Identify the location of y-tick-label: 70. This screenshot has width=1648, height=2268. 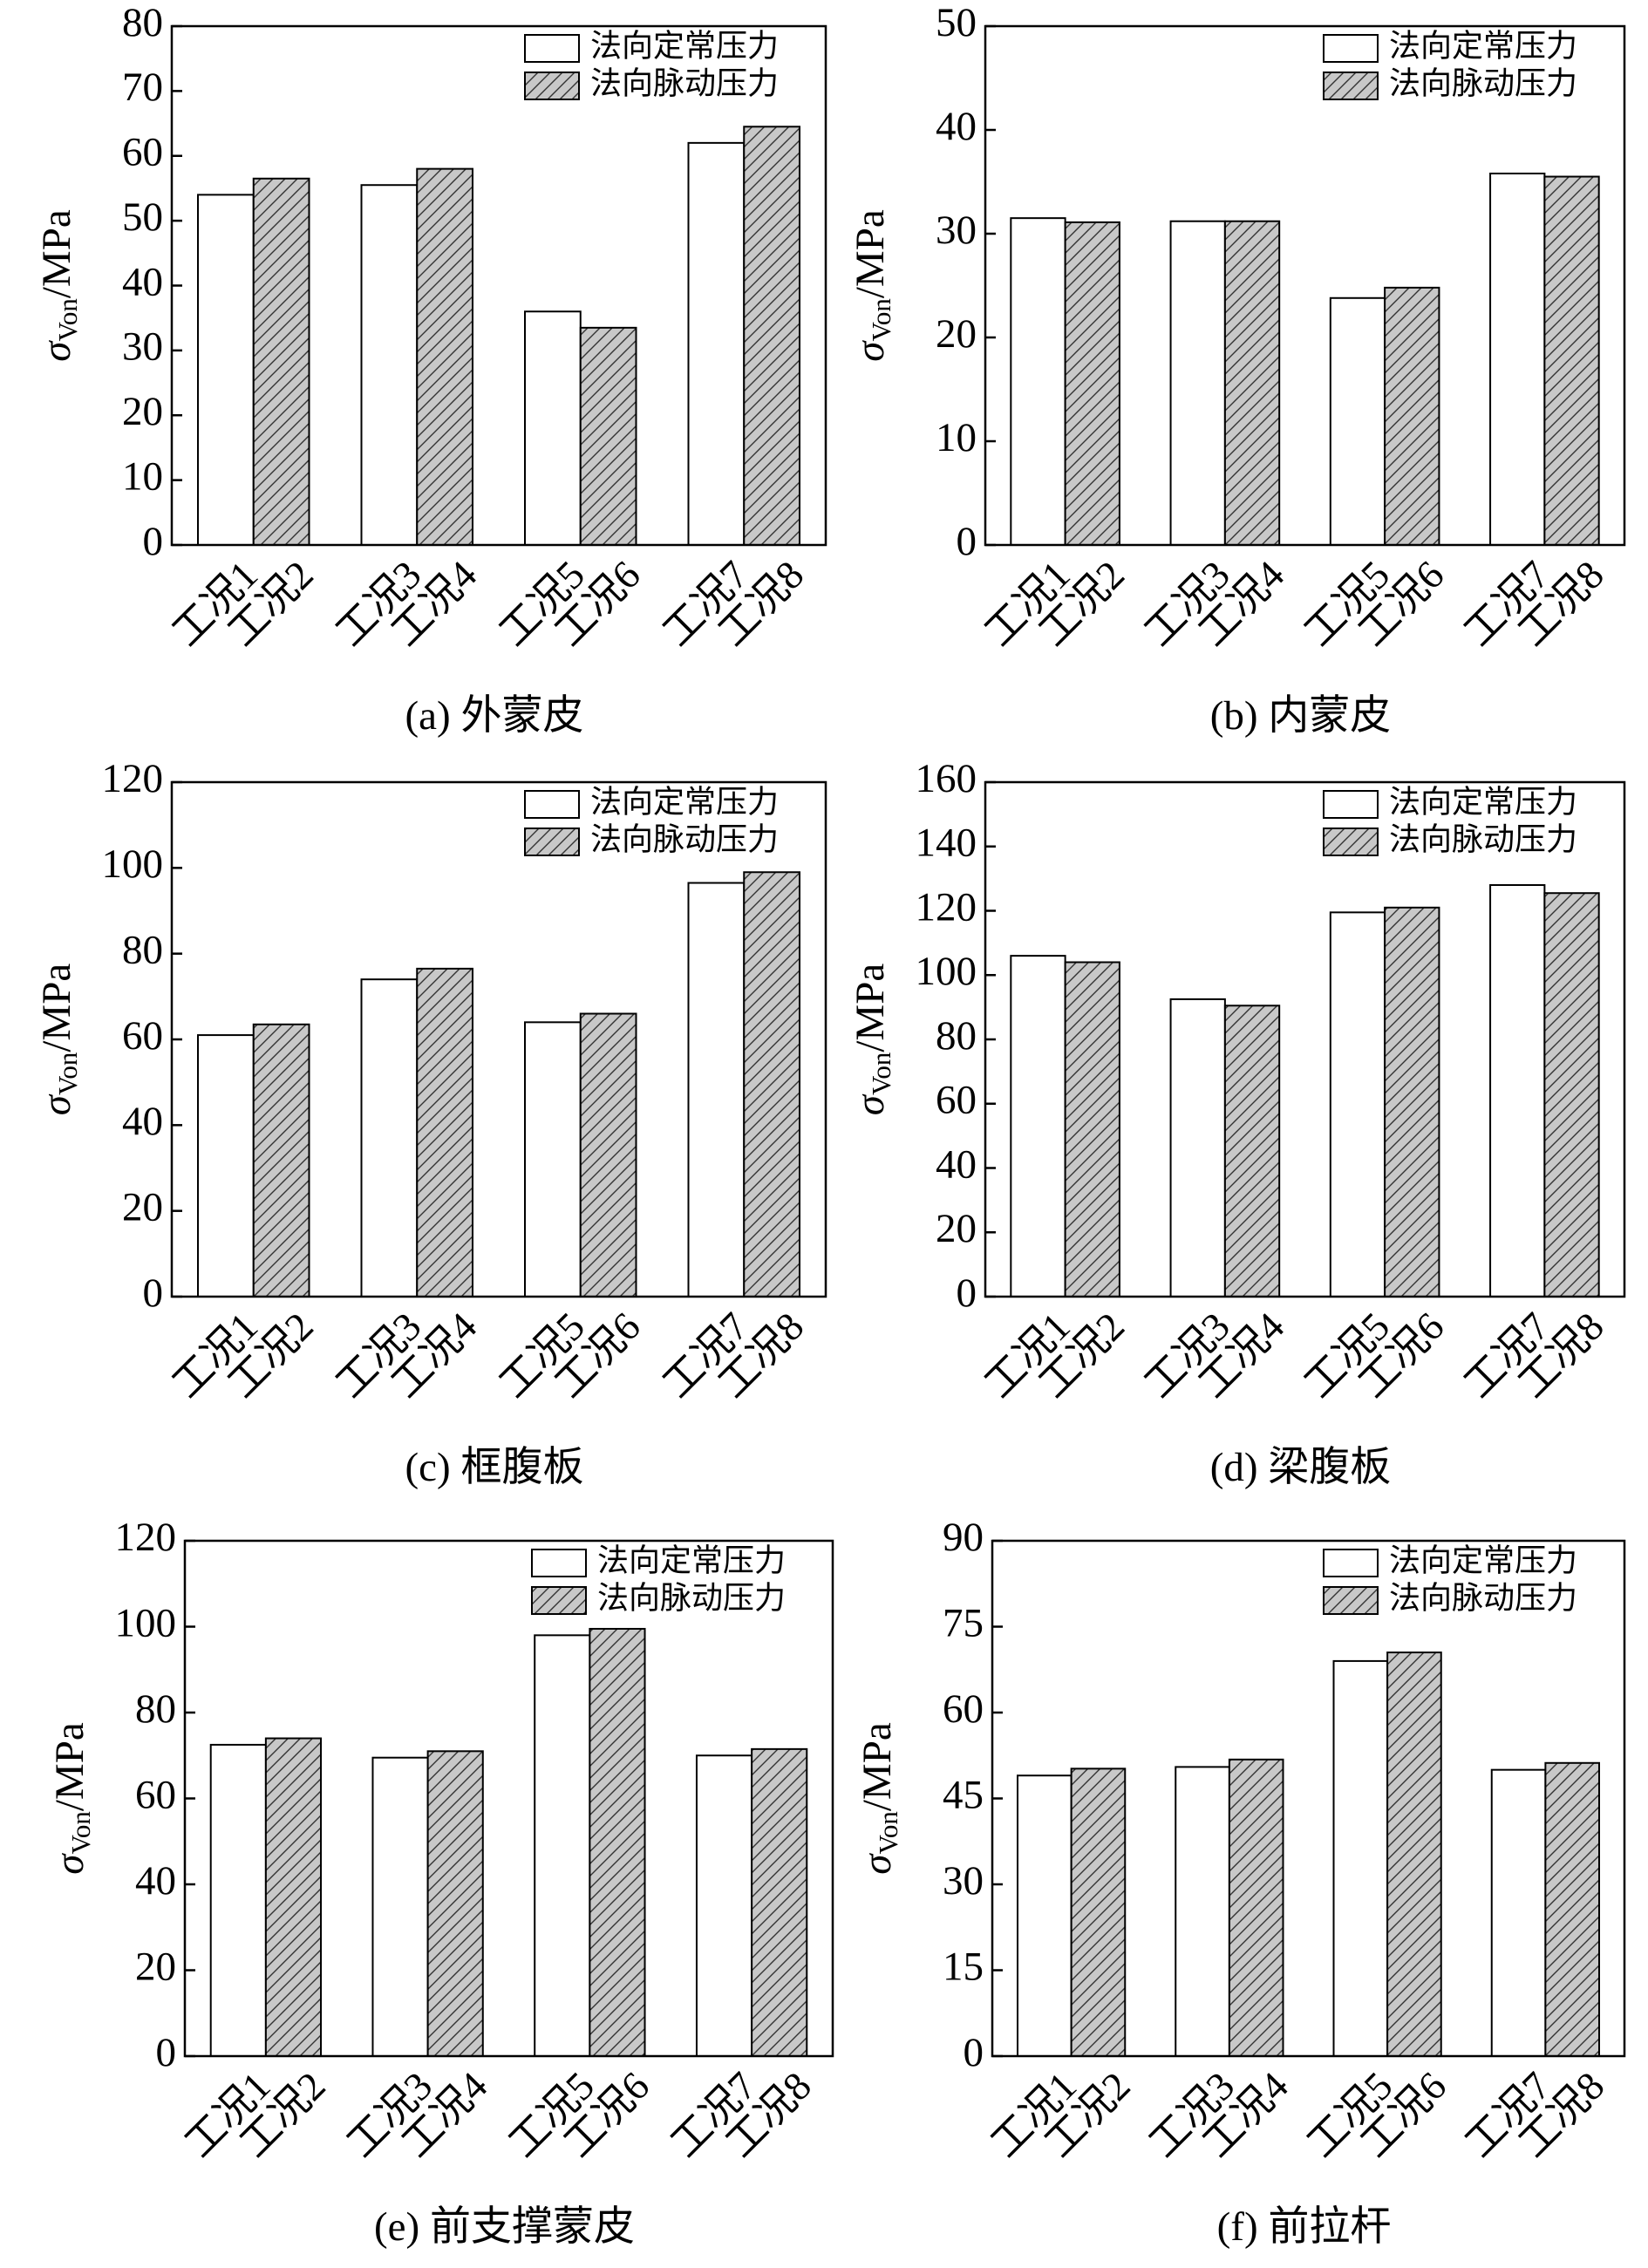
(142, 87).